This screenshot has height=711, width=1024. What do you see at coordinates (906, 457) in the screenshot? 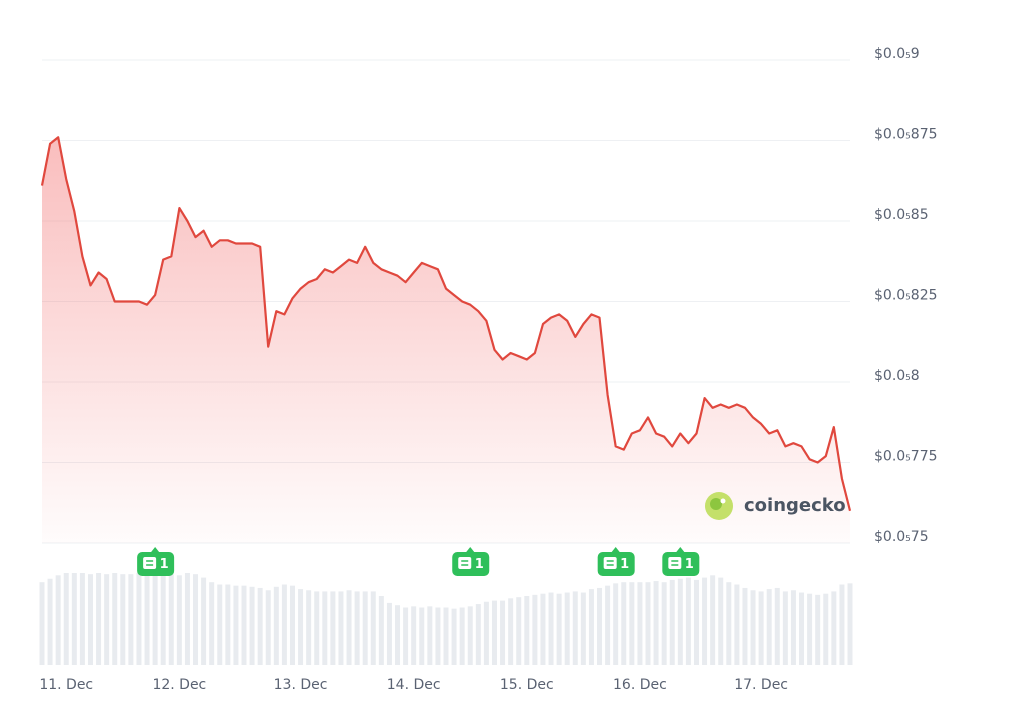
I see `y-tick-label: $0.0₅775` at bounding box center [906, 457].